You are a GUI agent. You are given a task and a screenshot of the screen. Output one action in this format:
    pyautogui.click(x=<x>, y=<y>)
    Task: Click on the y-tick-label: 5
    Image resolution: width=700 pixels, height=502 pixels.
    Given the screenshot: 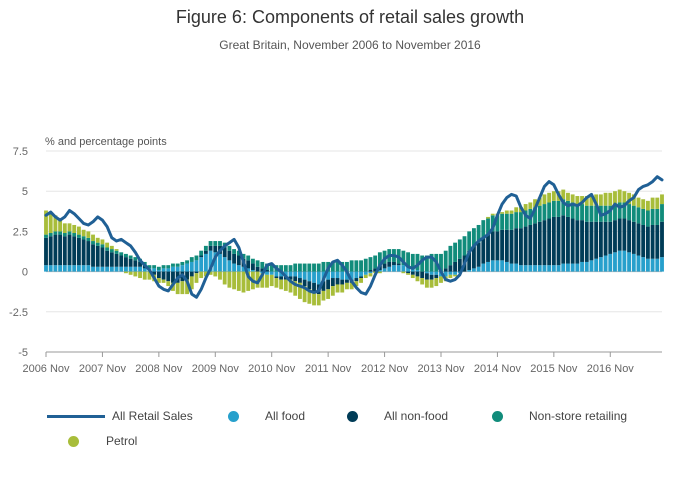 What is the action you would take?
    pyautogui.click(x=25, y=192)
    